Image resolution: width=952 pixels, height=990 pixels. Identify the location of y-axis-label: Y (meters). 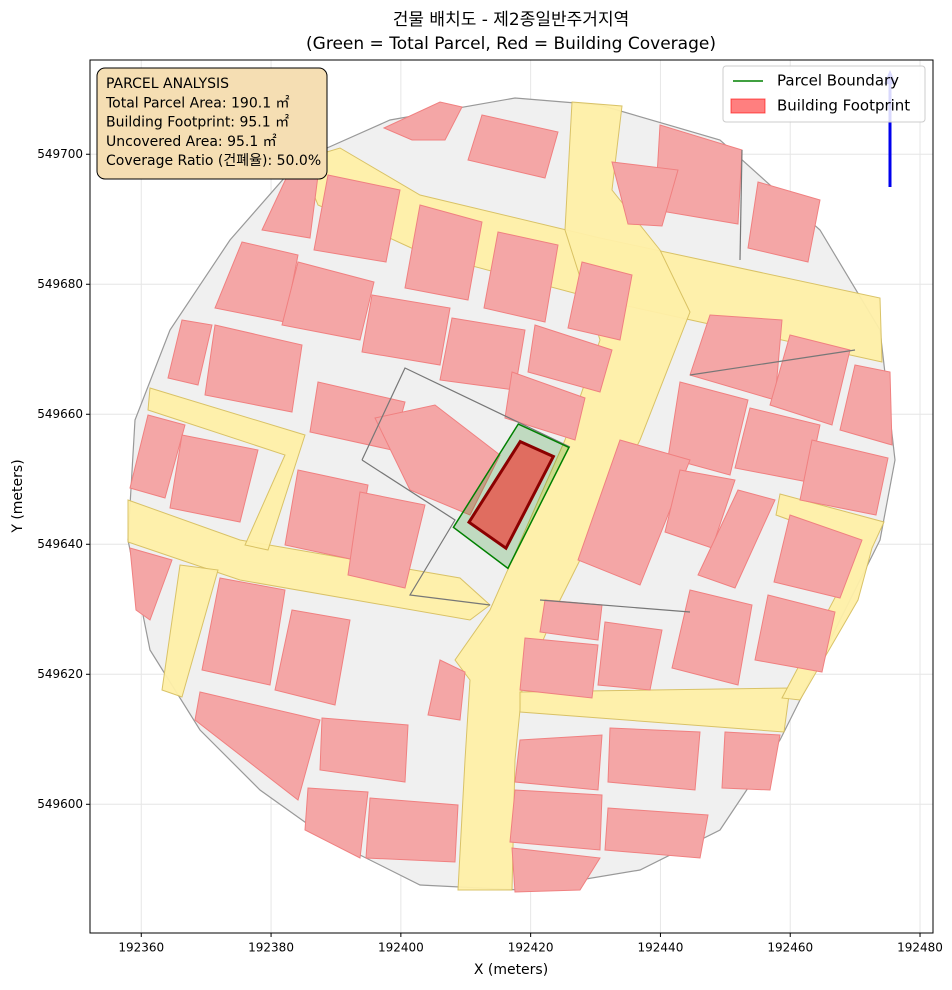
(18, 496).